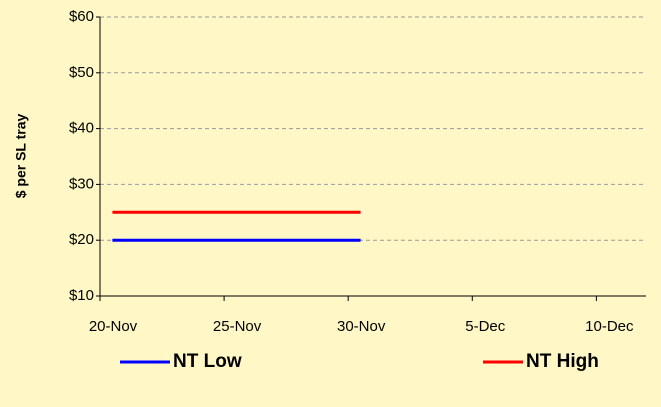  I want to click on legend-label: NT Low, so click(207, 361).